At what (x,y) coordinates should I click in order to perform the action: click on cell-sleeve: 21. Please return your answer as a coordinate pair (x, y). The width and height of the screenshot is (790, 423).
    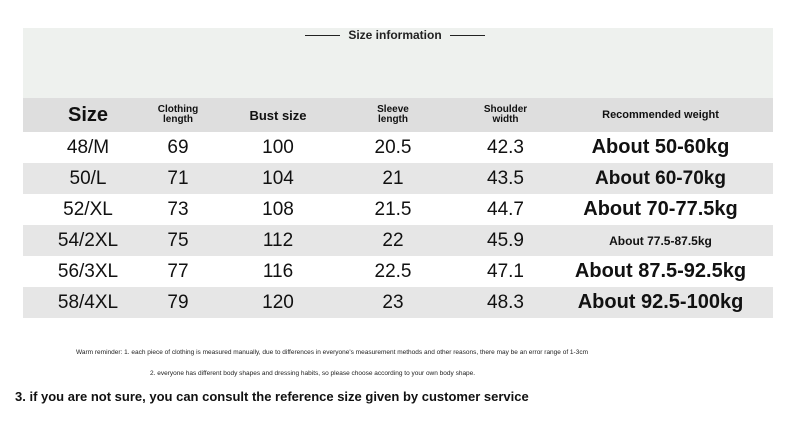
    Looking at the image, I should click on (393, 178).